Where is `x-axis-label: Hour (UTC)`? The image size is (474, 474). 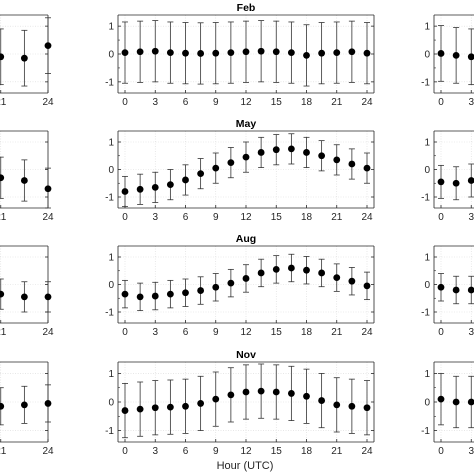 x-axis-label: Hour (UTC) is located at coordinates (245, 466).